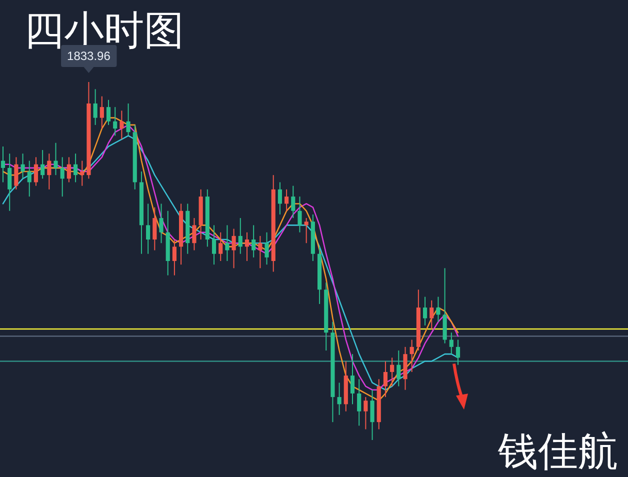 The height and width of the screenshot is (477, 628). What do you see at coordinates (89, 56) in the screenshot?
I see `annotation: 1833.96` at bounding box center [89, 56].